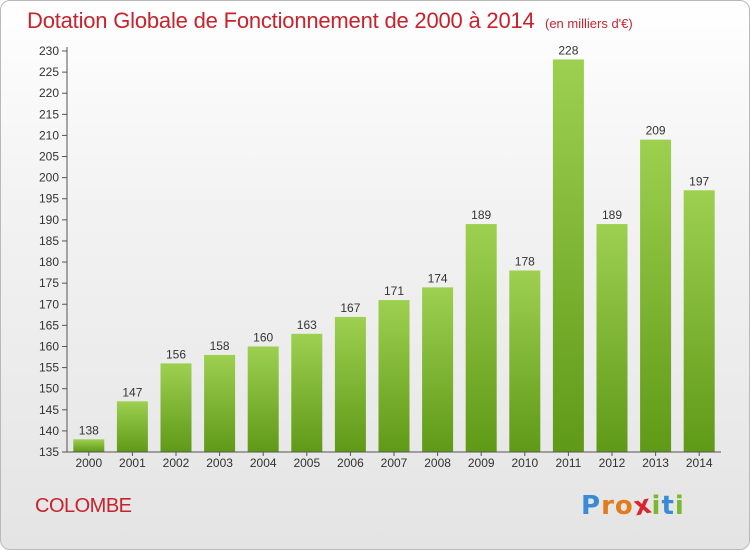  Describe the element at coordinates (612, 215) in the screenshot. I see `value-label-2012: 189` at that location.